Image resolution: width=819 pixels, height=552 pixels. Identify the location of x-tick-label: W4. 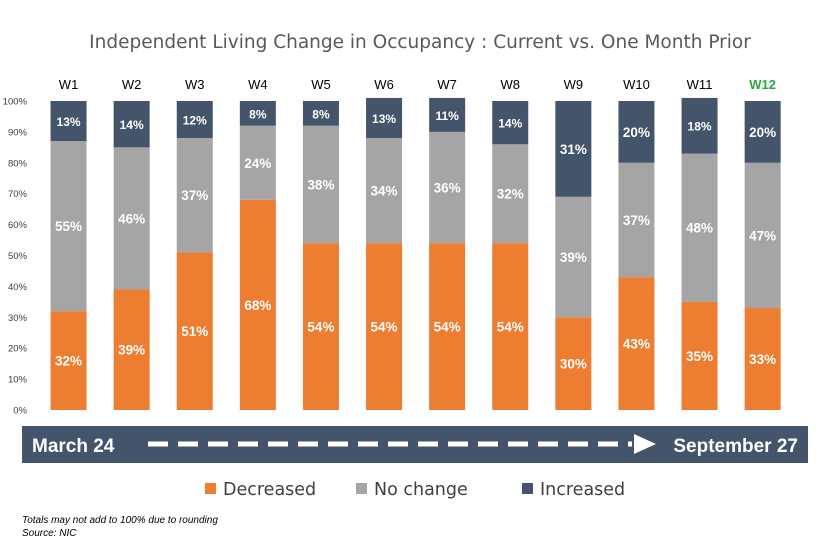
(258, 84).